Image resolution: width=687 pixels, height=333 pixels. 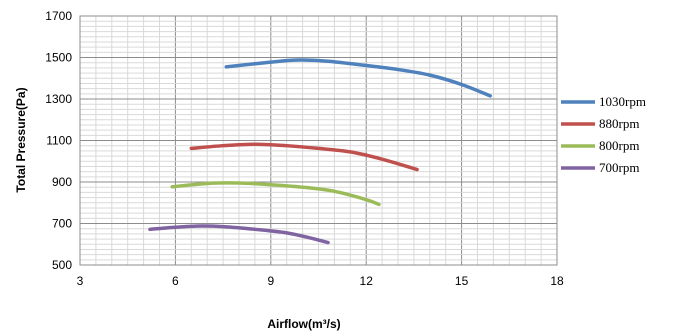 I want to click on x-tick-label: 15, so click(x=462, y=281).